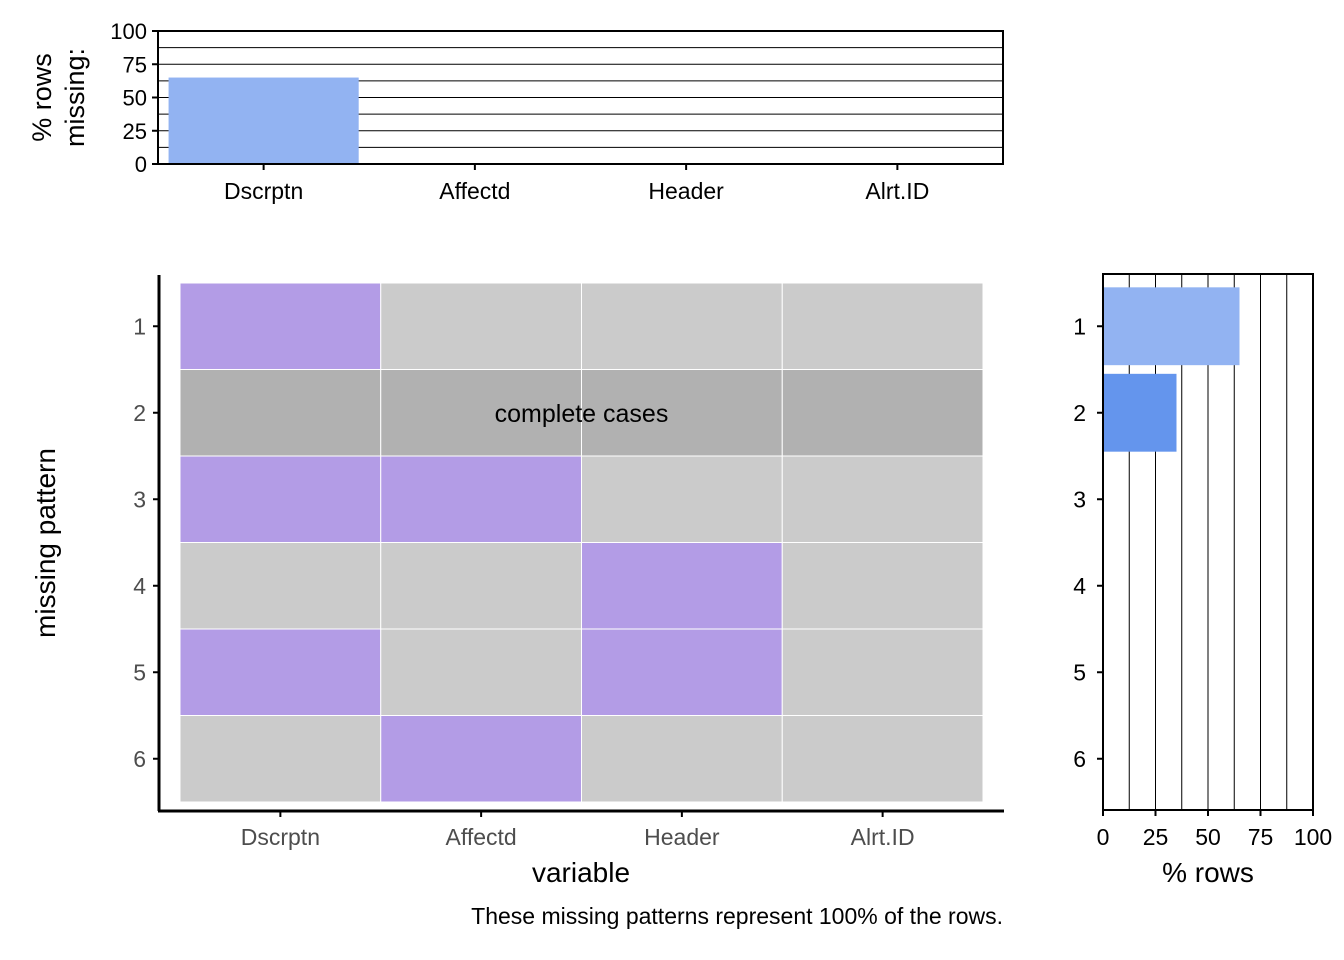 The image size is (1344, 960). I want to click on heatmap-cell-r4-Affectd, so click(481, 586).